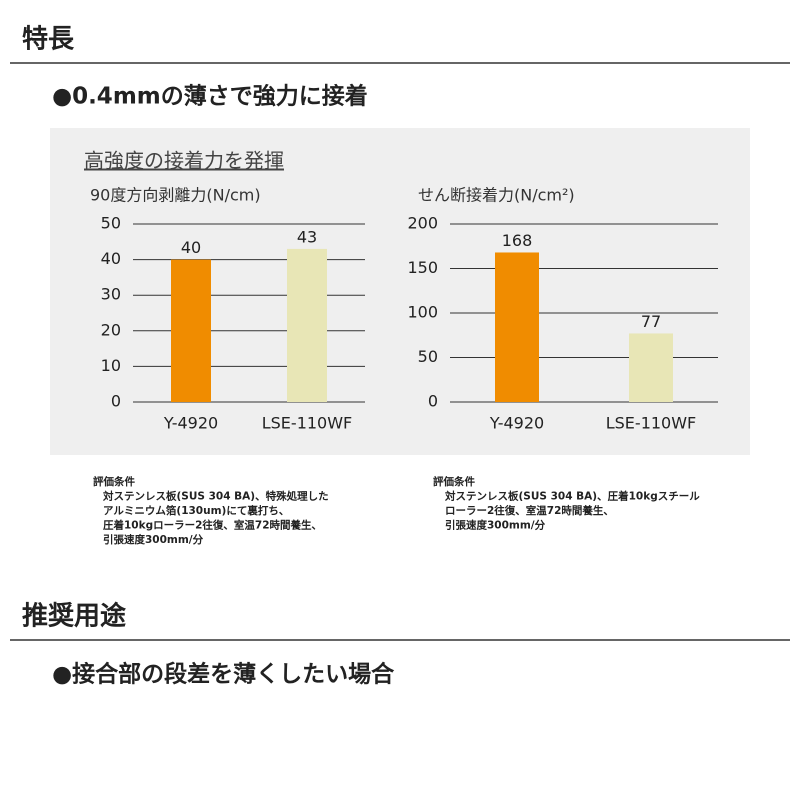  I want to click on note-line: 圧着10kgローラー2往復、室温72時間養生、, so click(212, 525).